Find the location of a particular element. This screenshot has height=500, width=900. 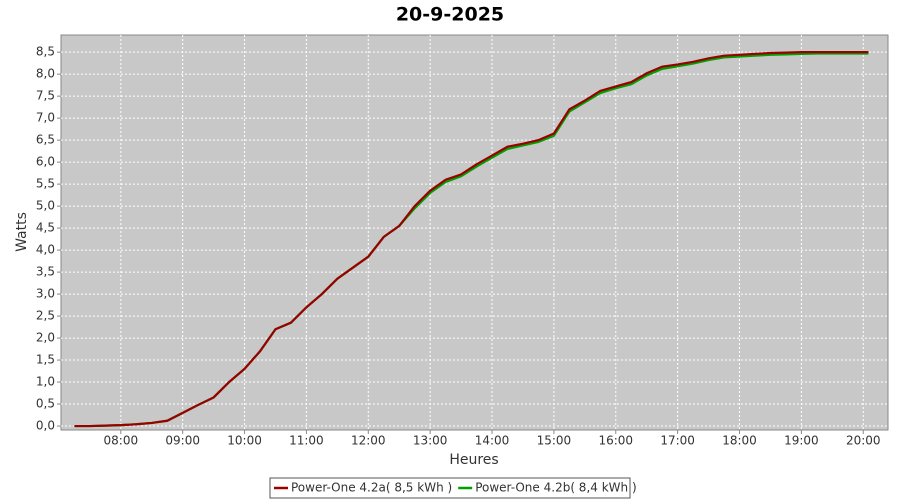

x-tick-label: 18:00 is located at coordinates (739, 441).